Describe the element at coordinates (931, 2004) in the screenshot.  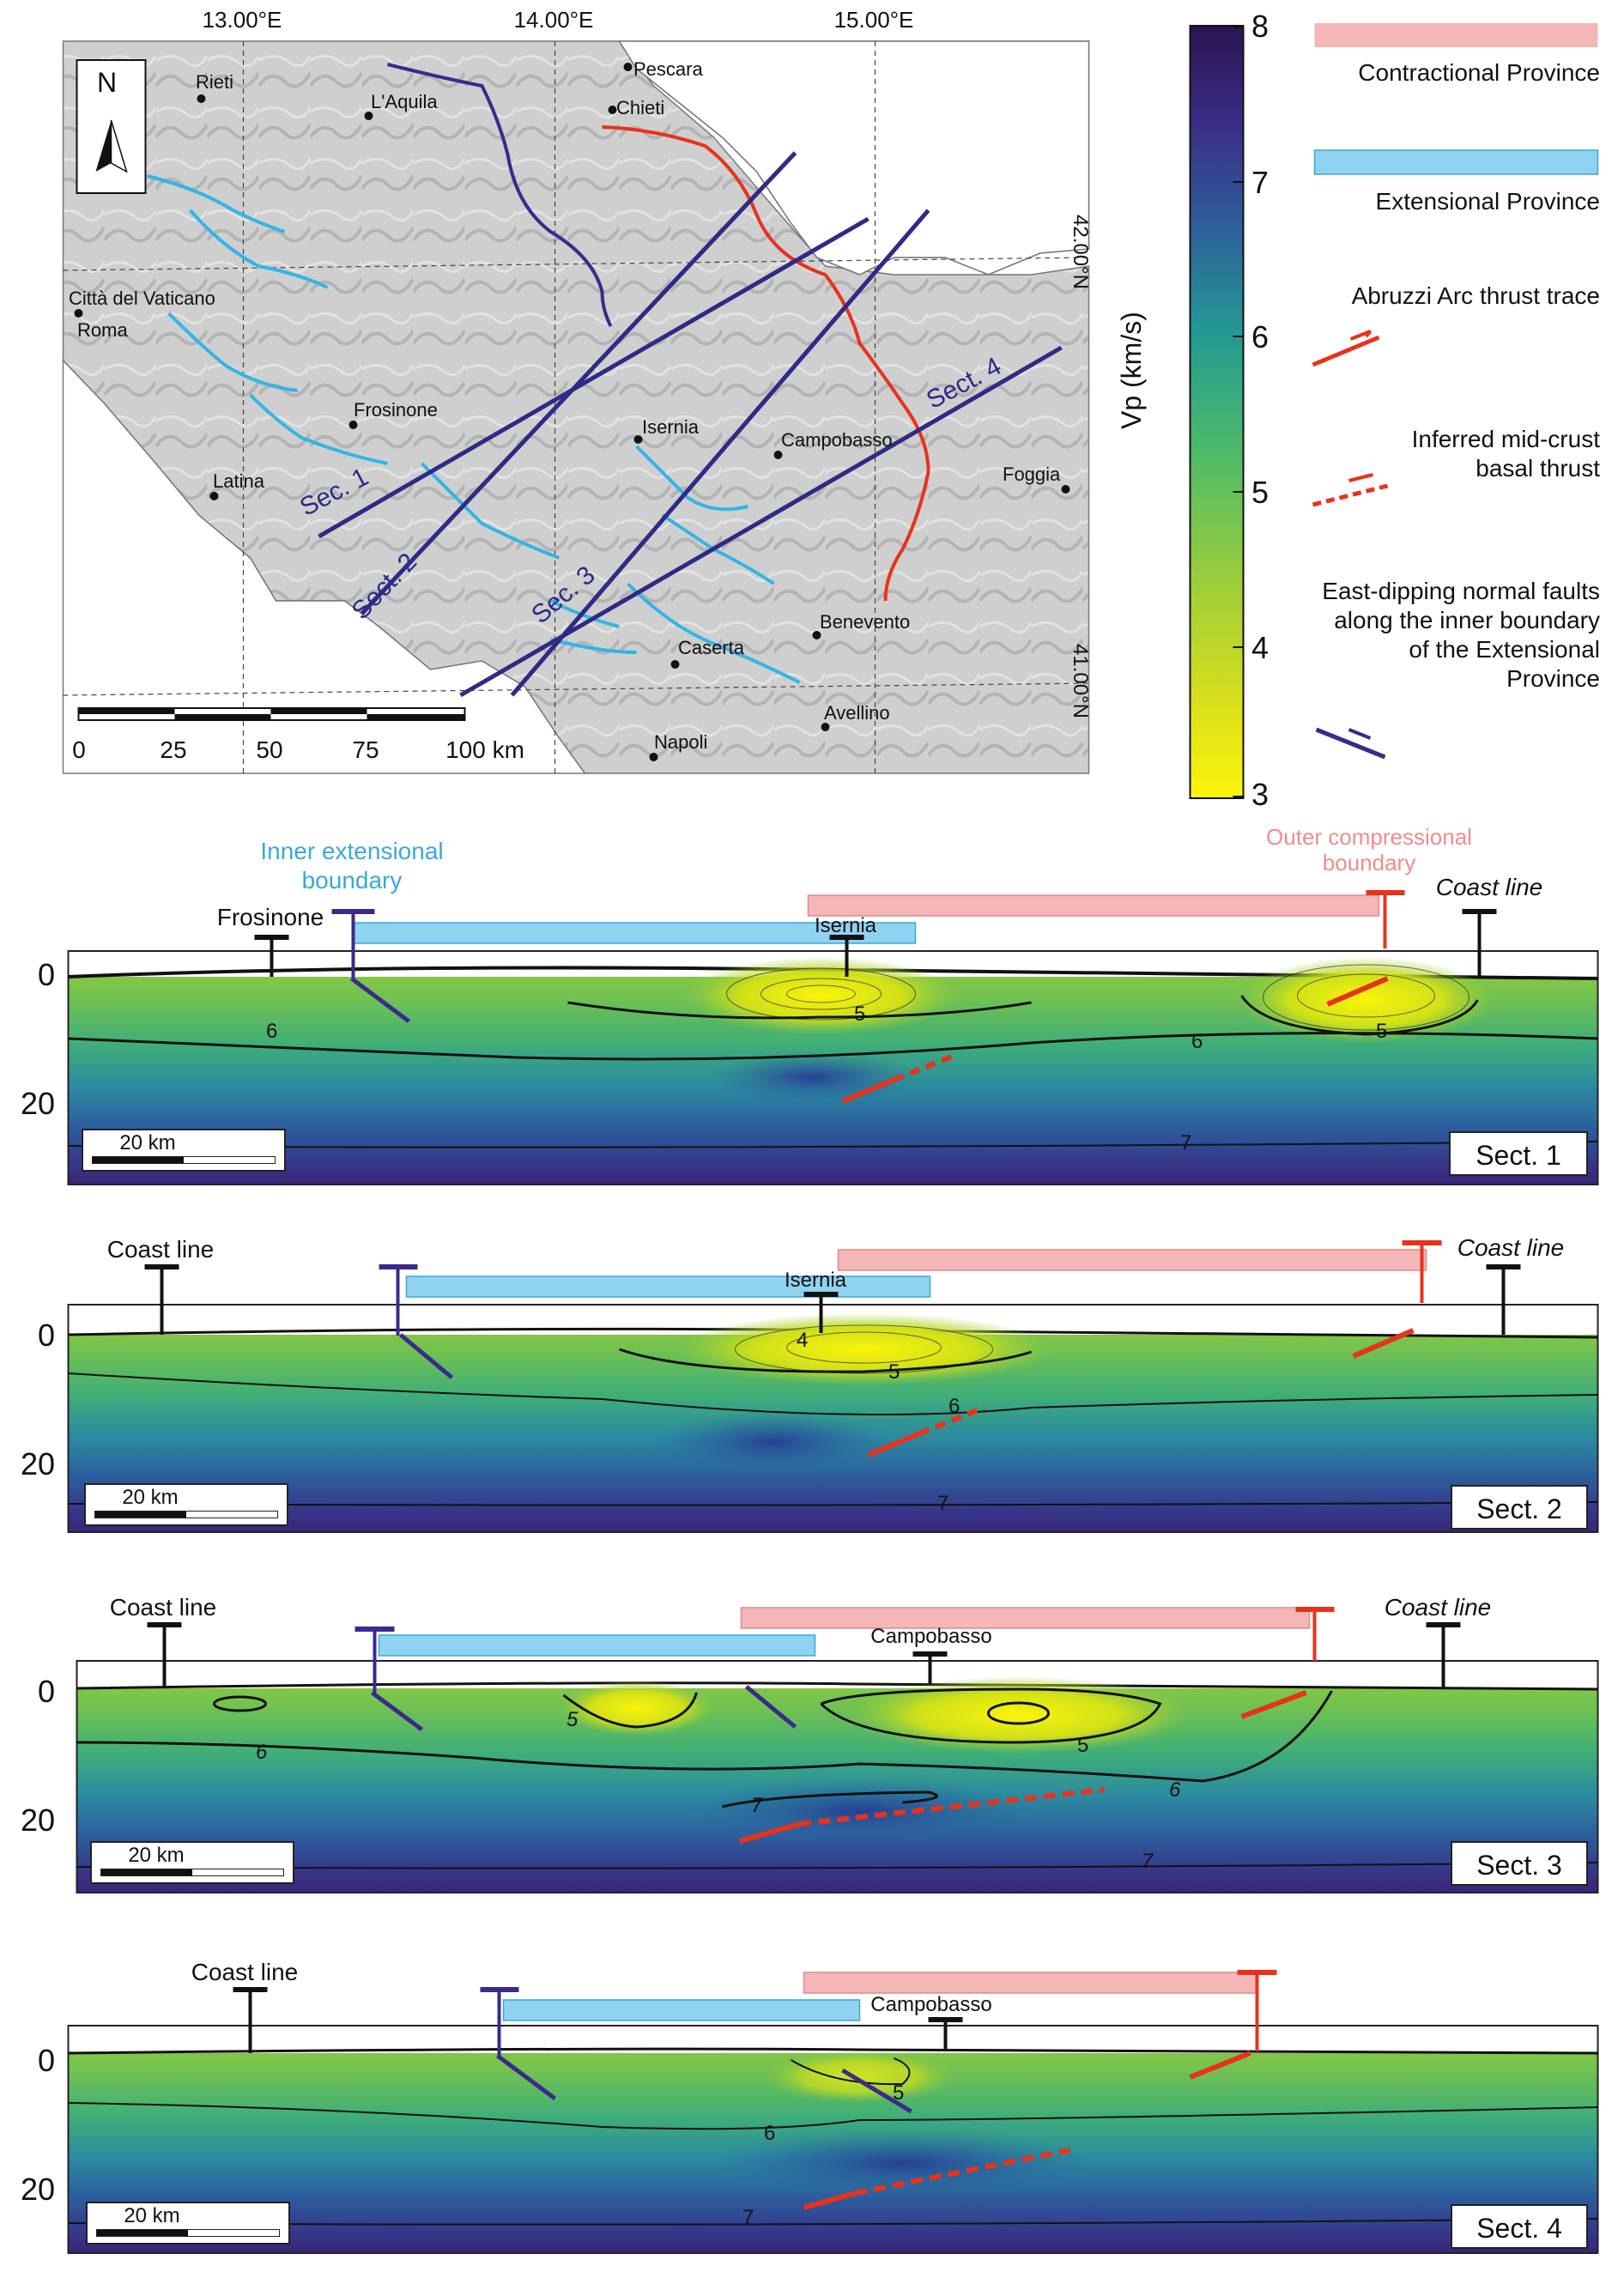
I see `section-4-place-campobasso: Campobasso` at that location.